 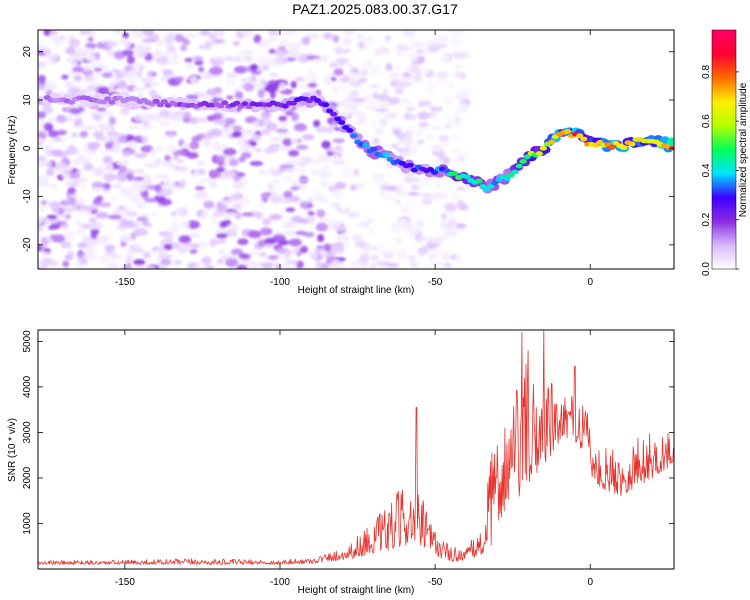 What do you see at coordinates (435, 282) in the screenshot?
I see `spectrogram-x-tick-label: -50` at bounding box center [435, 282].